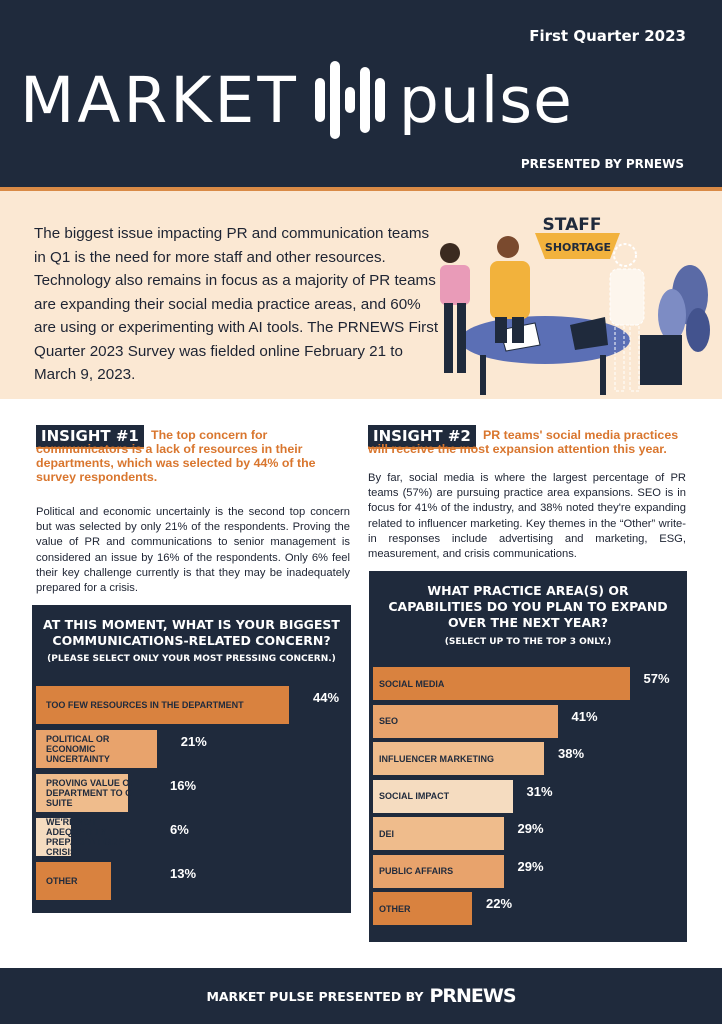  What do you see at coordinates (90, 793) in the screenshot?
I see `bar-label-0-2: PROVING VALUE OF DEPARTMENT TO C-SUITE` at bounding box center [90, 793].